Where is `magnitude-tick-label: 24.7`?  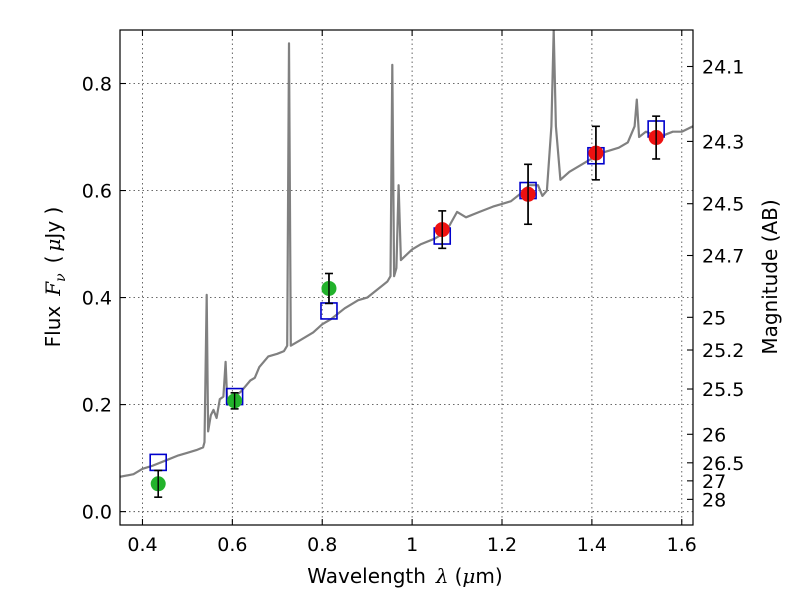
magnitude-tick-label: 24.7 is located at coordinates (723, 257).